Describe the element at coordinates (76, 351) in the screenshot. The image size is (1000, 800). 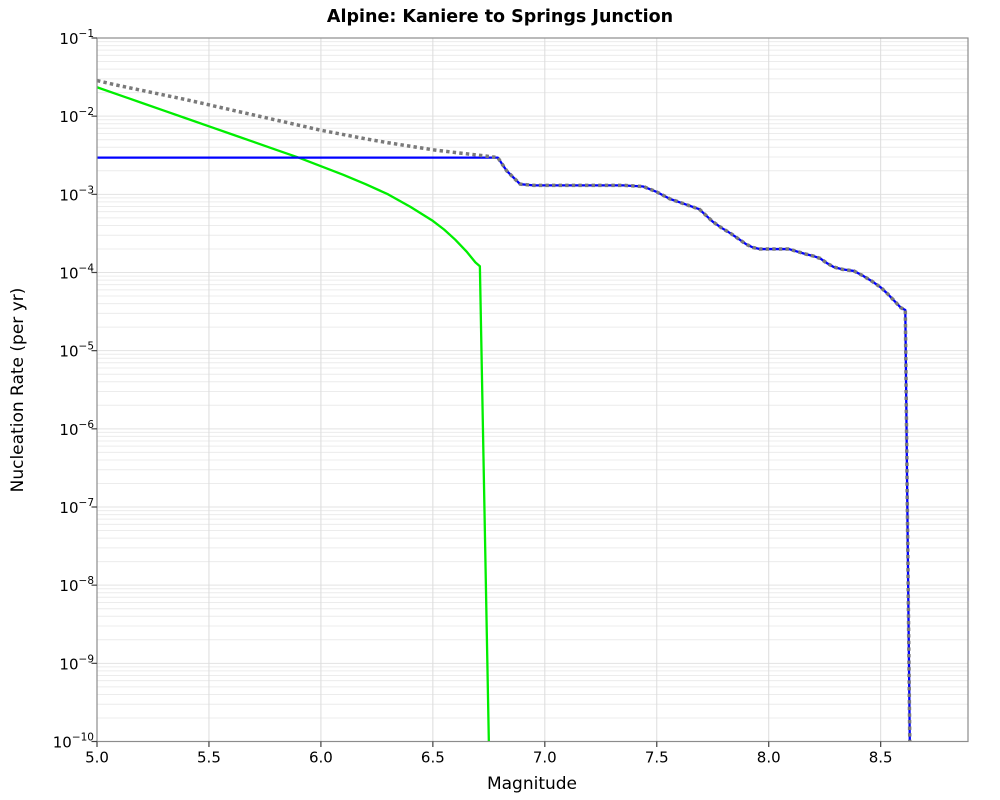
I see `y-tick-label: 10⁻⁵` at that location.